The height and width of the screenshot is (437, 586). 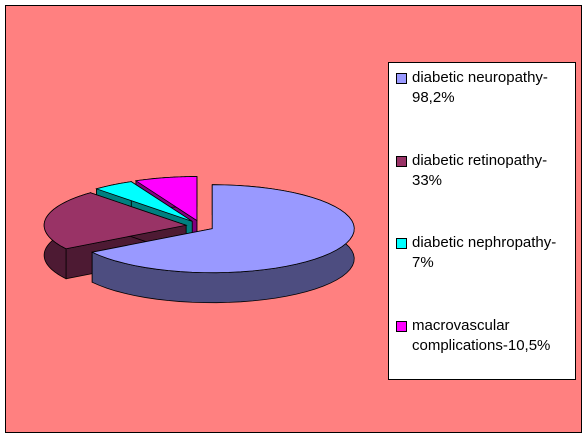 I want to click on legend-label: diabetic neuropathy-98,2%, so click(x=480, y=87).